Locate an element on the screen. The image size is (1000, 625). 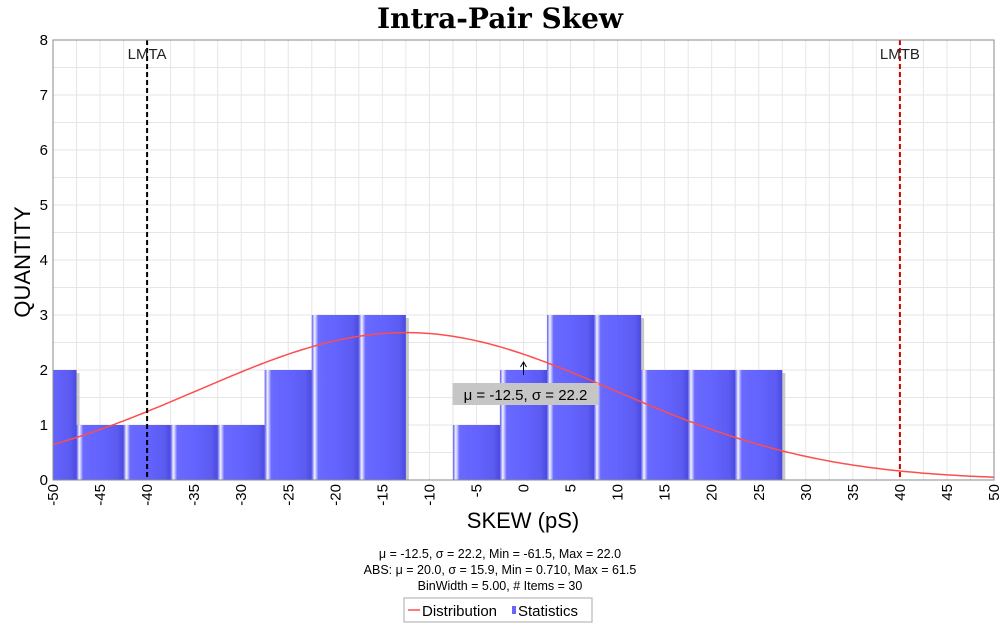
y-tick-label: 3 is located at coordinates (44, 315).